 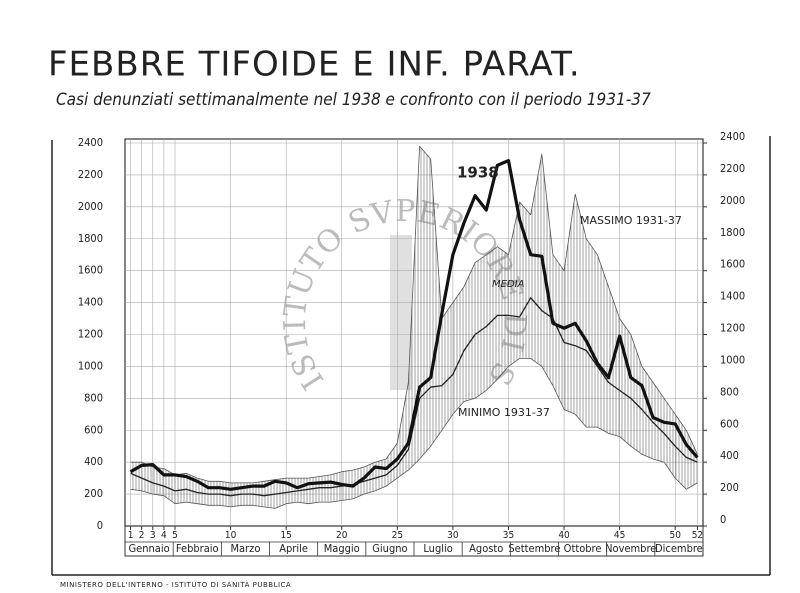 What do you see at coordinates (90, 302) in the screenshot?
I see `y-tick-label: 1400` at bounding box center [90, 302].